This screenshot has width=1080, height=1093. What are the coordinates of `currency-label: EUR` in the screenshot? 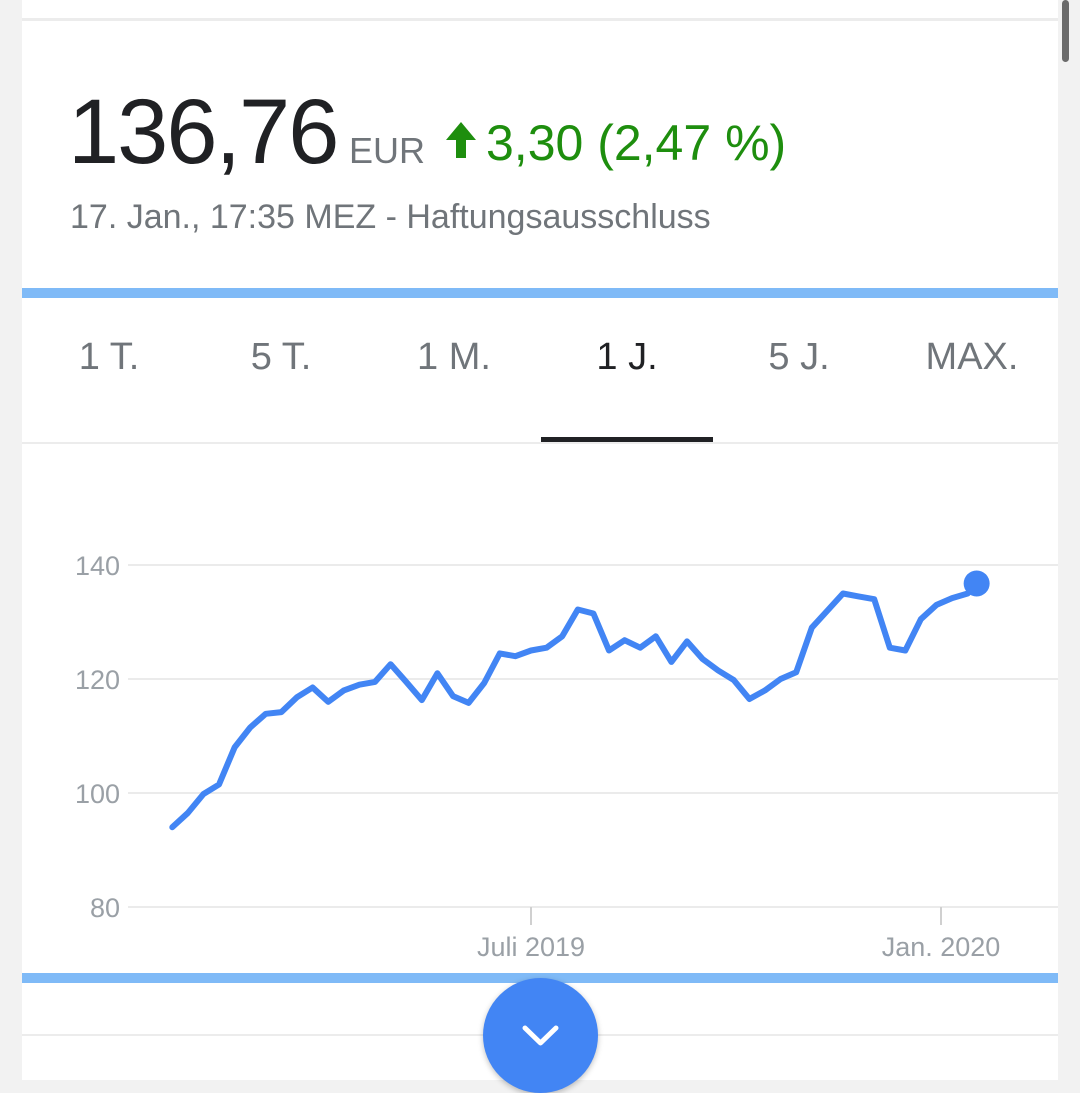 It's located at (387, 150).